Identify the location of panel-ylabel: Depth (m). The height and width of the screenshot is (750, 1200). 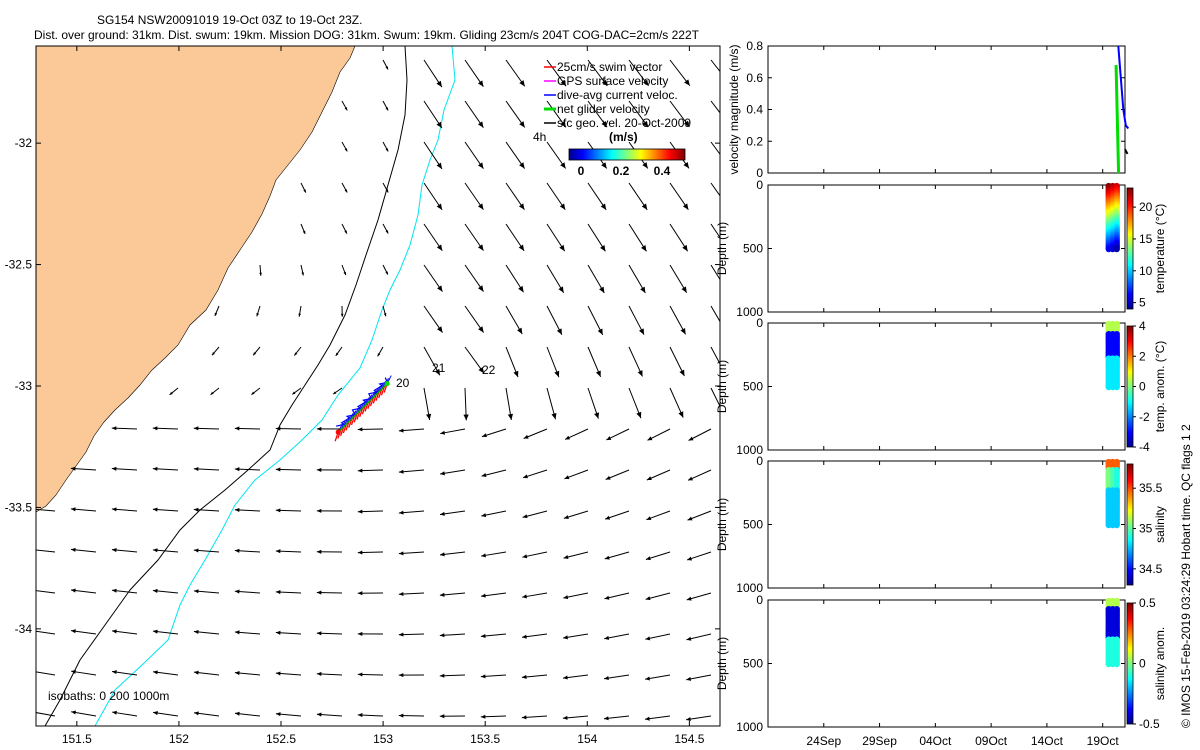
(722, 248).